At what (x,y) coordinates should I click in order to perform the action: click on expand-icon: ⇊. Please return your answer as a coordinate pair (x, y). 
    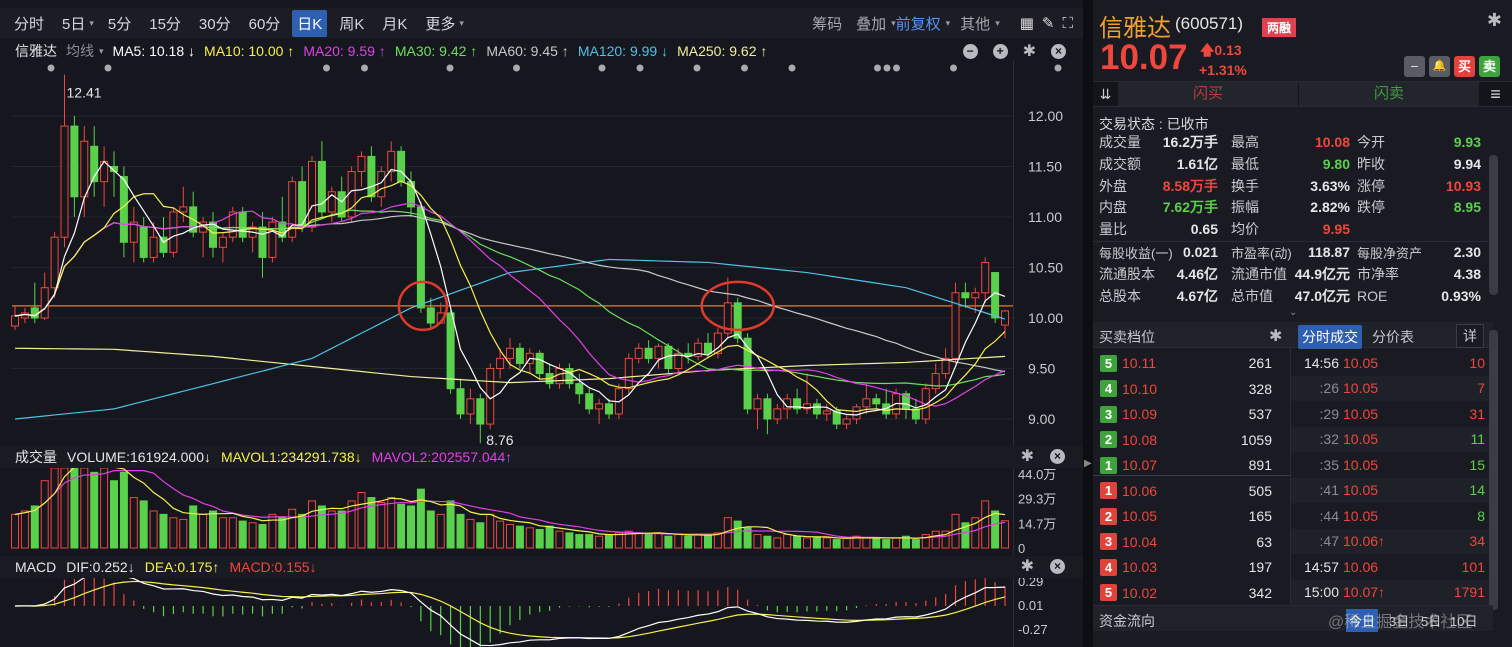
    Looking at the image, I should click on (1105, 94).